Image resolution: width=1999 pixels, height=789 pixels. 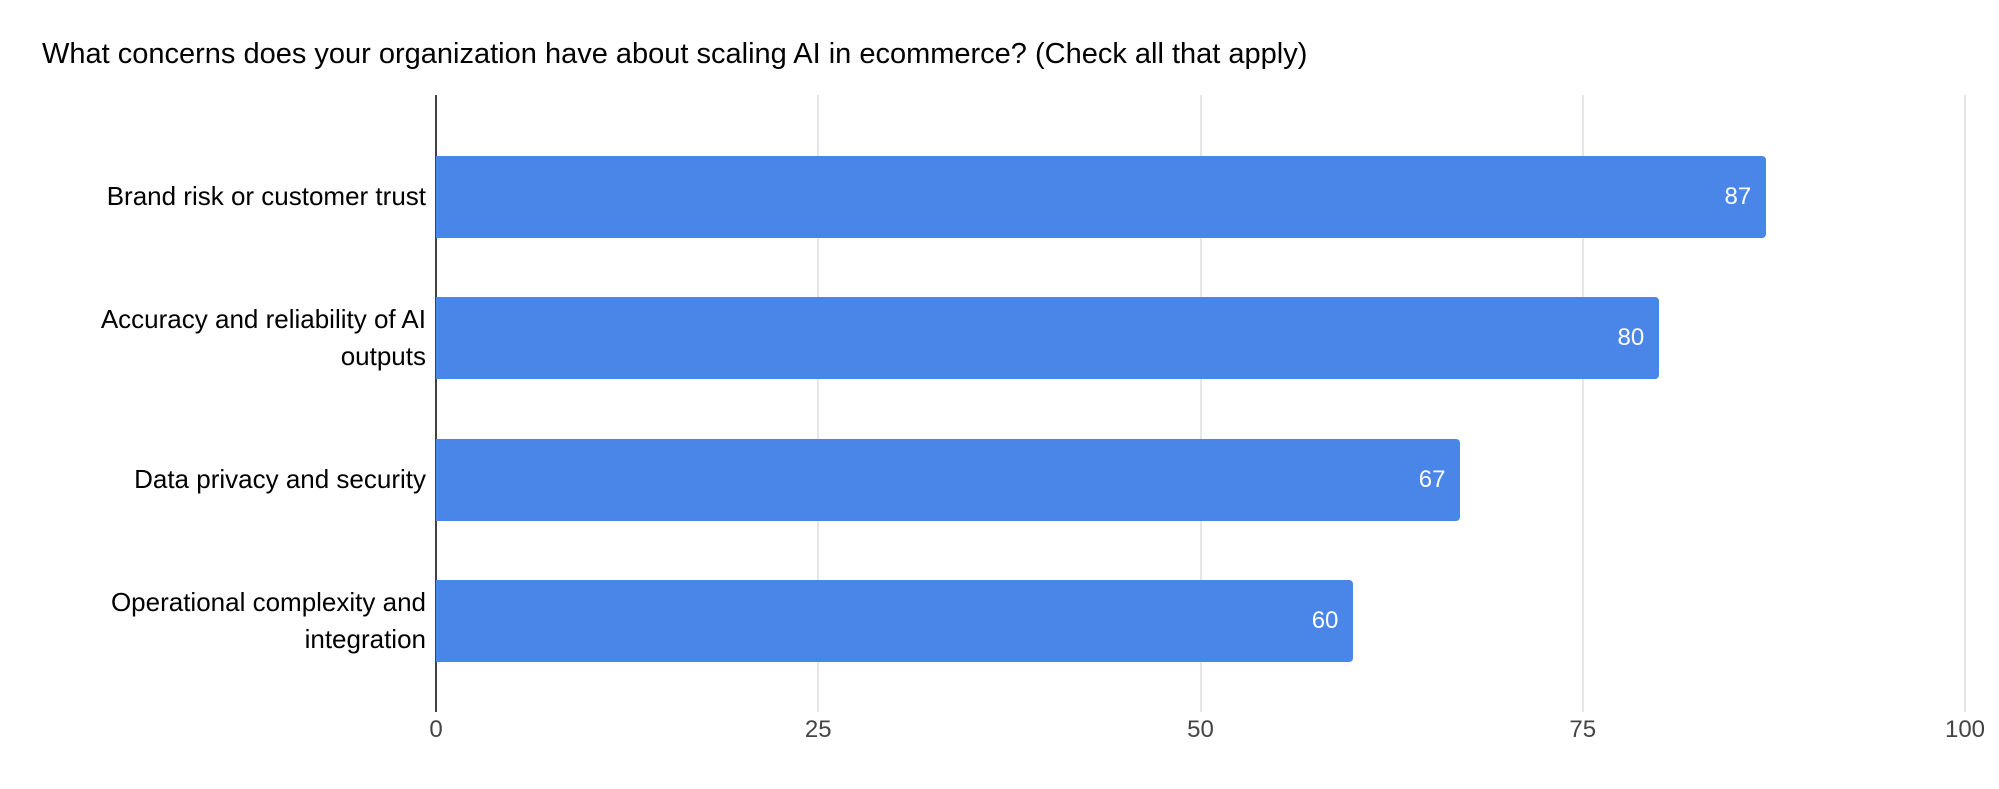 What do you see at coordinates (436, 403) in the screenshot?
I see `category-axis-baseline` at bounding box center [436, 403].